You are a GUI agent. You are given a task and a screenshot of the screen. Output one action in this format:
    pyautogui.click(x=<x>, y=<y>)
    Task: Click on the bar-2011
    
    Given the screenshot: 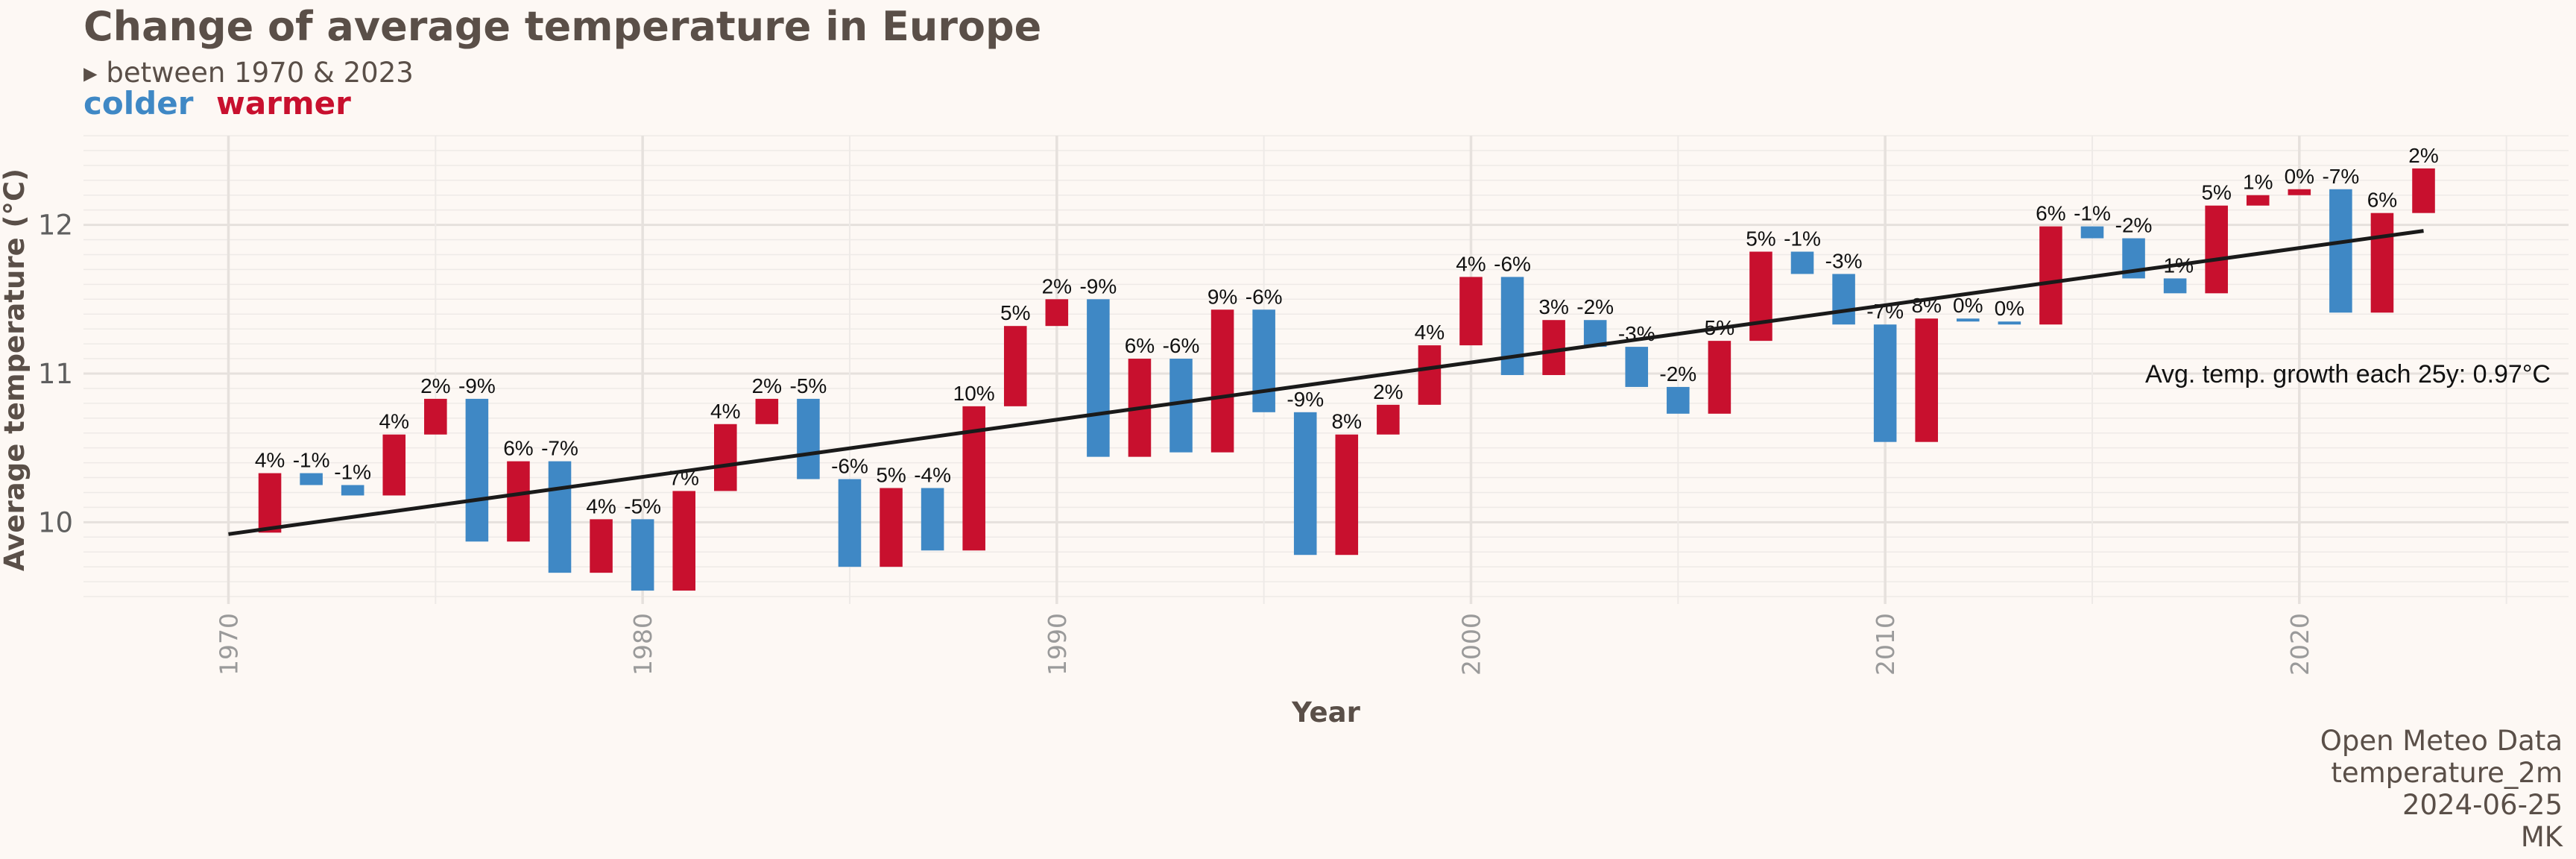 What is the action you would take?
    pyautogui.click(x=1926, y=380)
    